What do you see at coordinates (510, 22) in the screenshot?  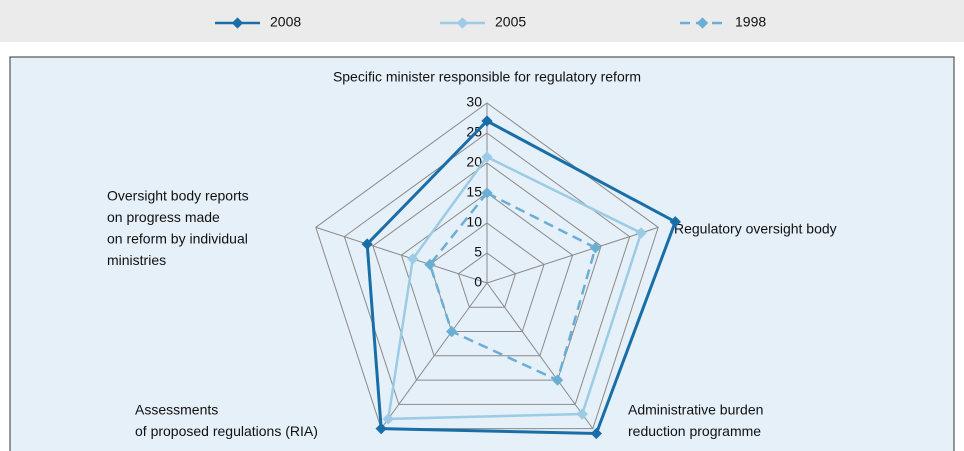 I see `legend-label: 2005` at bounding box center [510, 22].